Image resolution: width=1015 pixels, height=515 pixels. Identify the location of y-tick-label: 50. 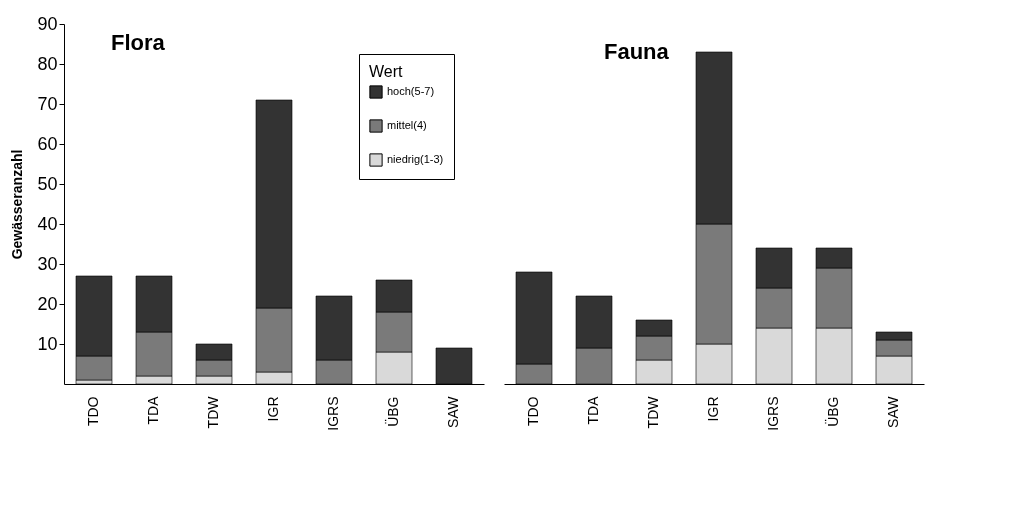
(47, 183).